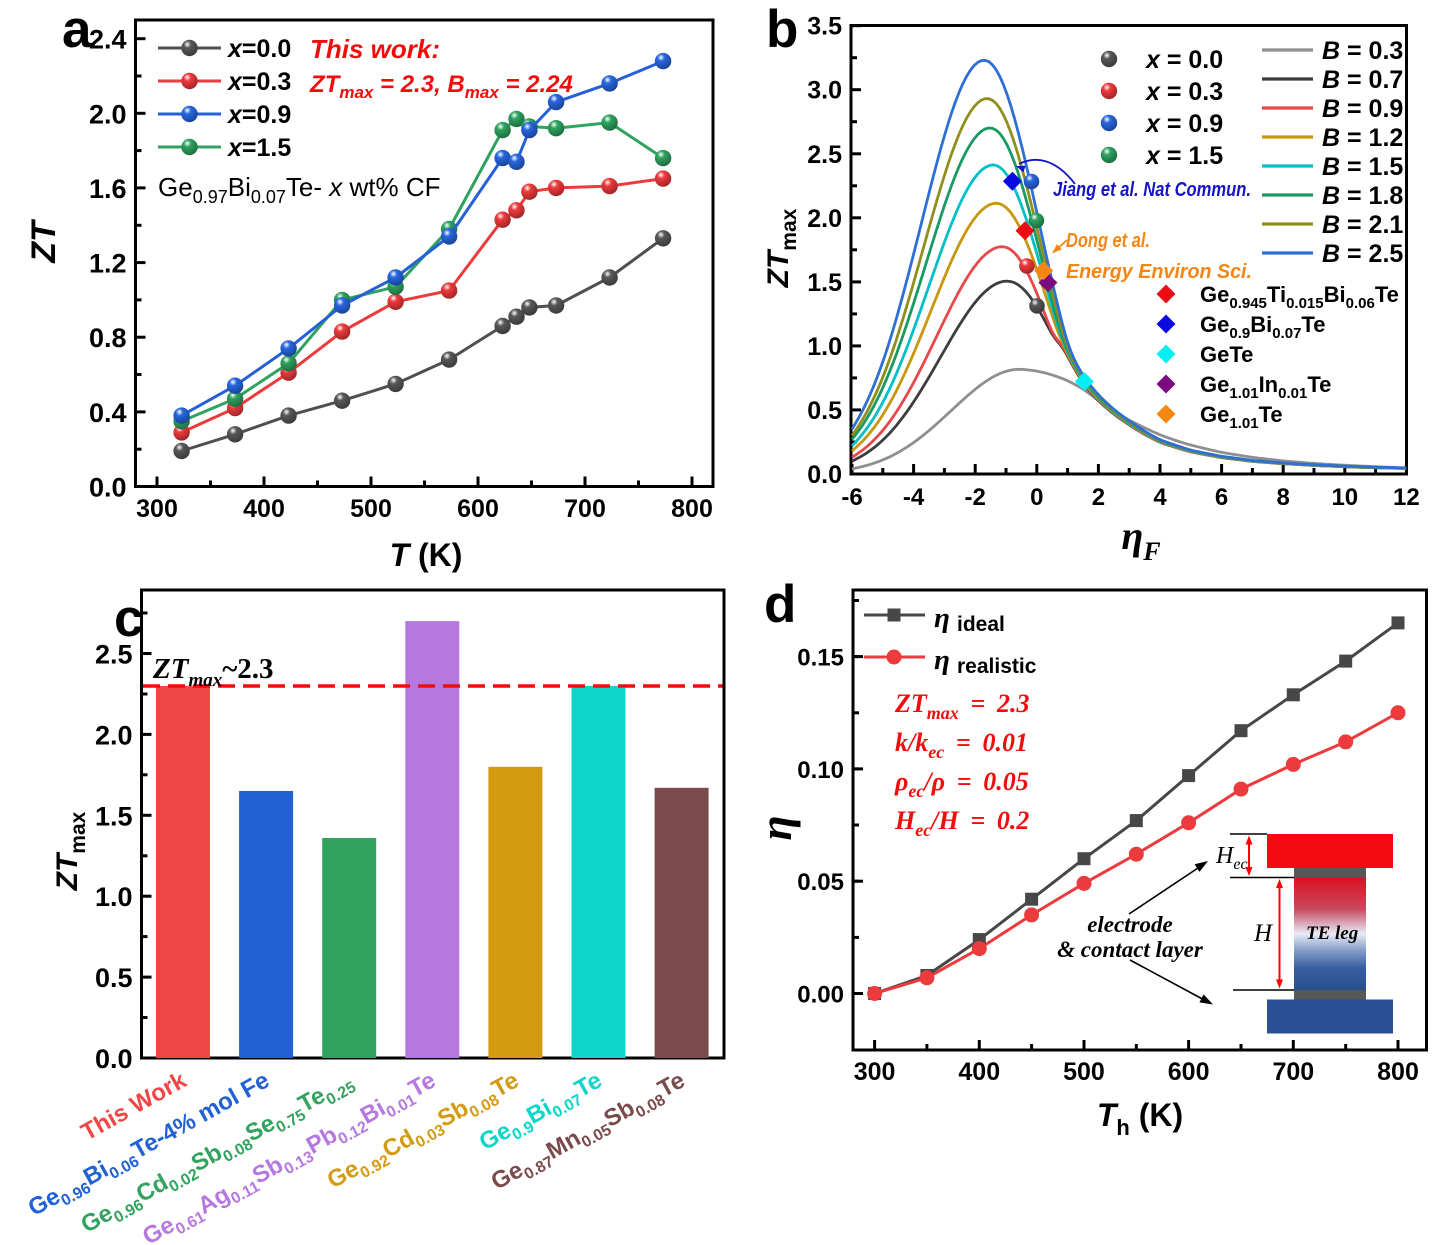  What do you see at coordinates (1362, 225) in the screenshot?
I see `svg-text: B = 2.1` at bounding box center [1362, 225].